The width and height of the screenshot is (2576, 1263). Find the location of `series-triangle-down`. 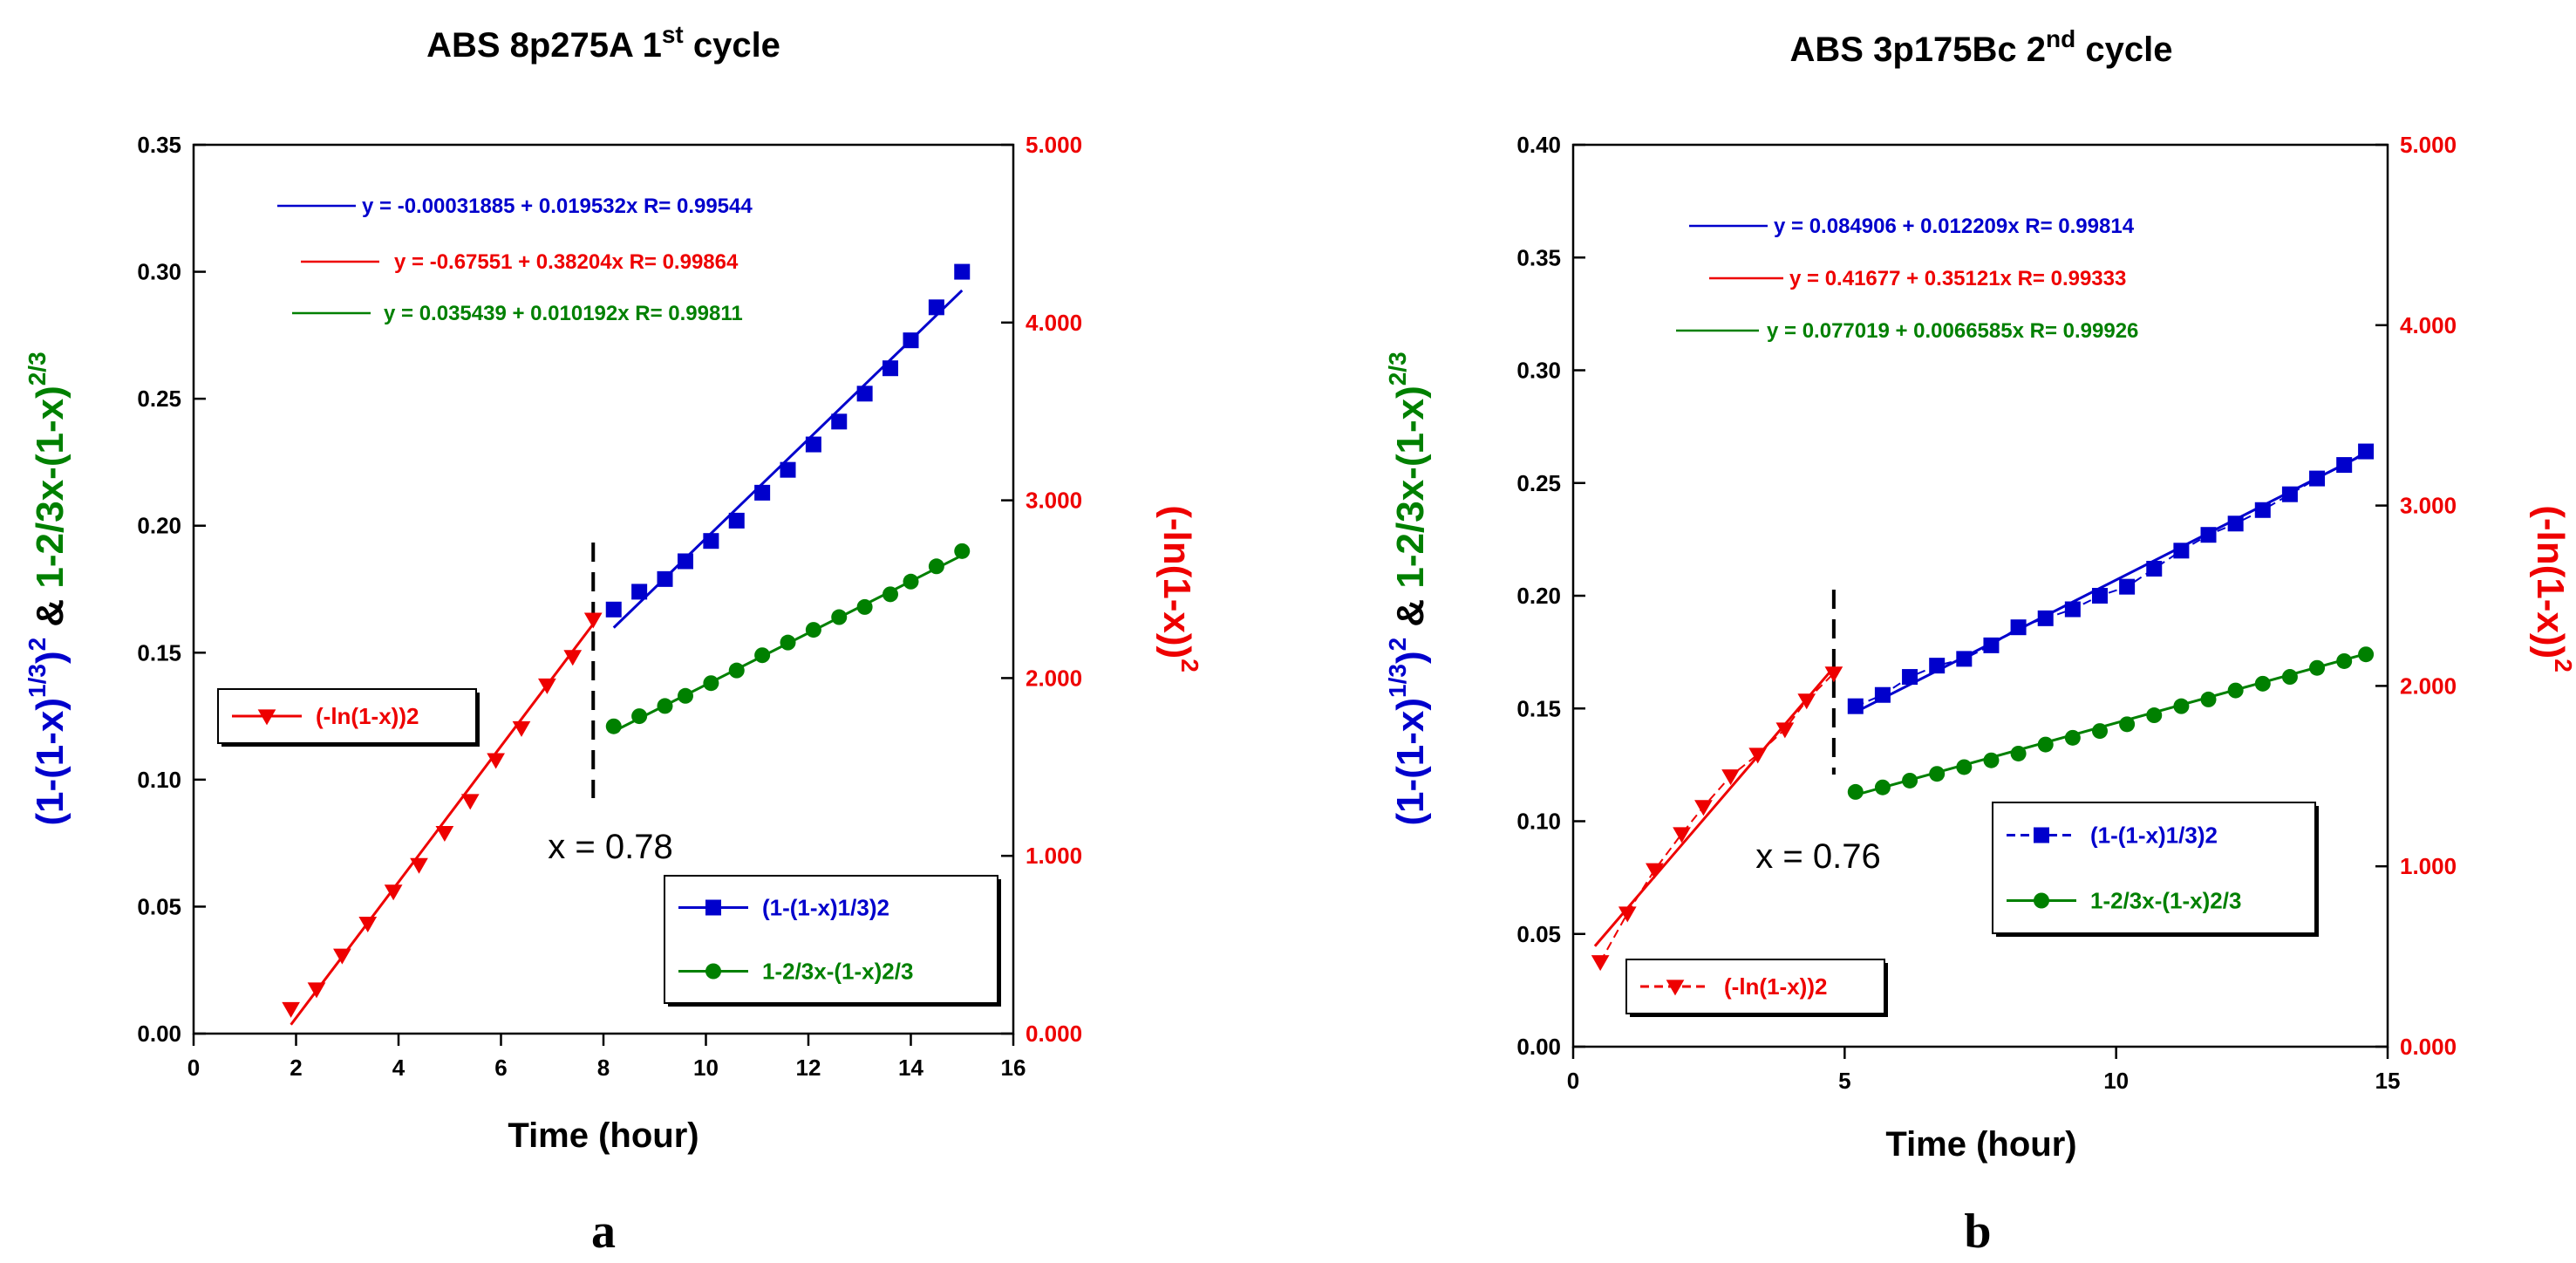

series-triangle-down is located at coordinates (443, 819).